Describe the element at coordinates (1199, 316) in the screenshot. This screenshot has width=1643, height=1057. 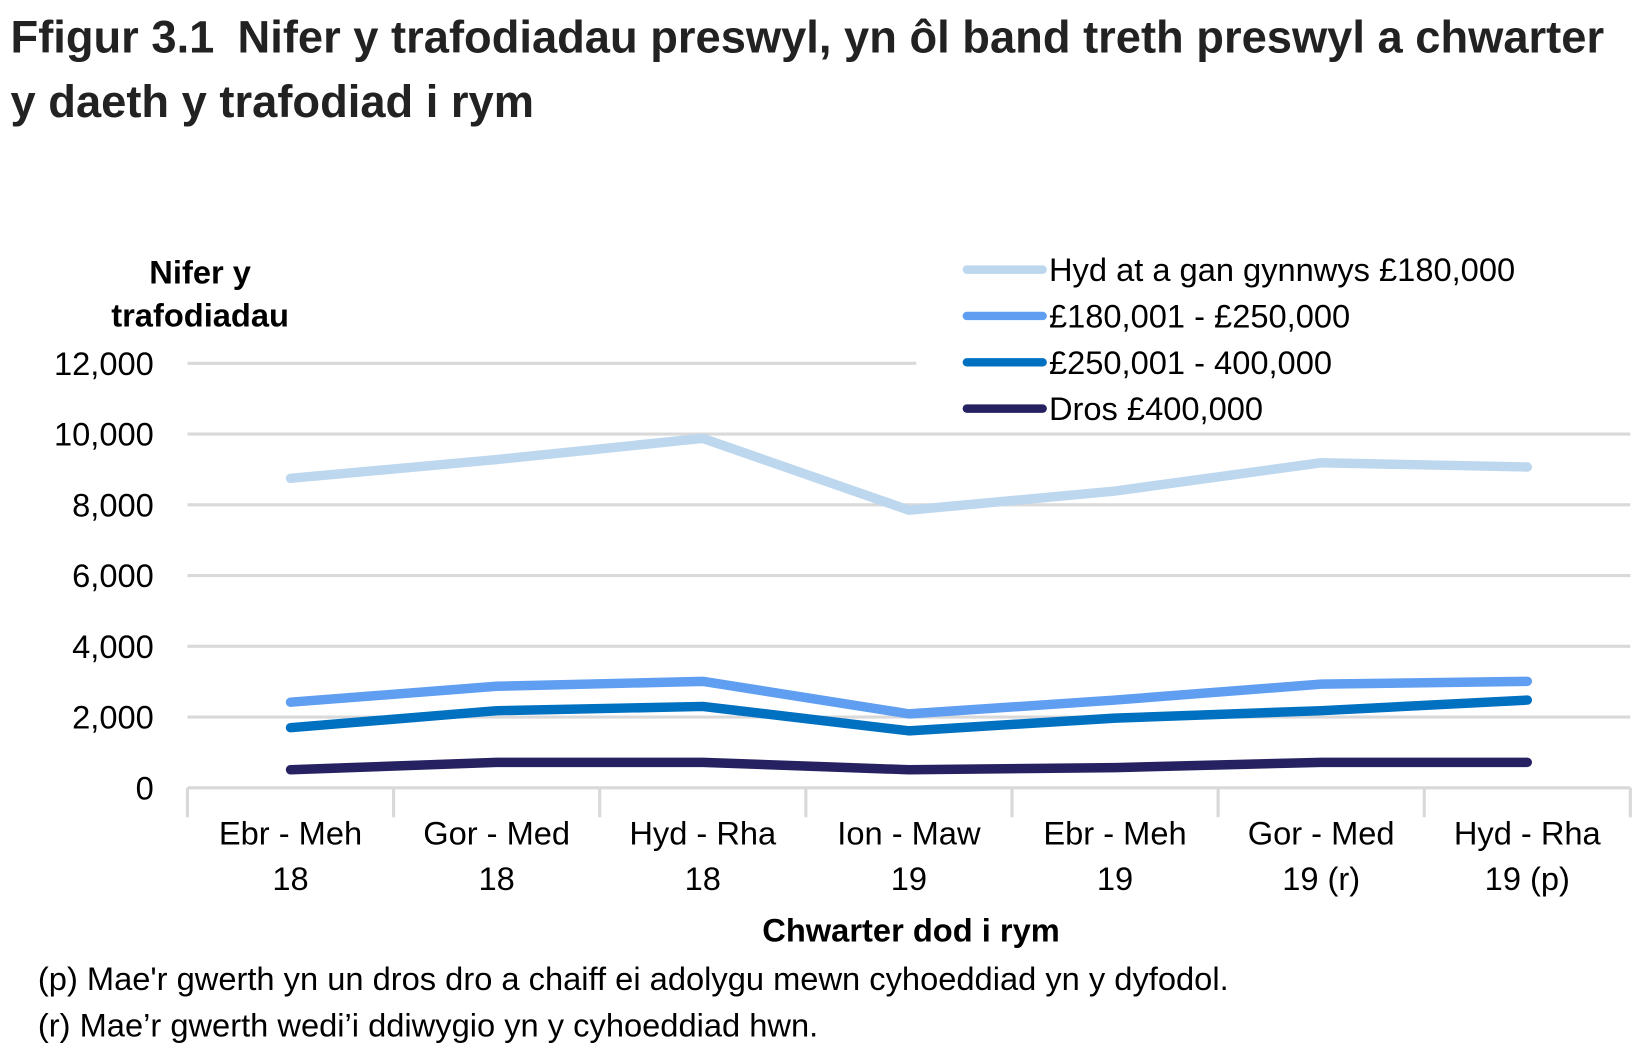
I see `legend-label: £180,001 - £250,000` at that location.